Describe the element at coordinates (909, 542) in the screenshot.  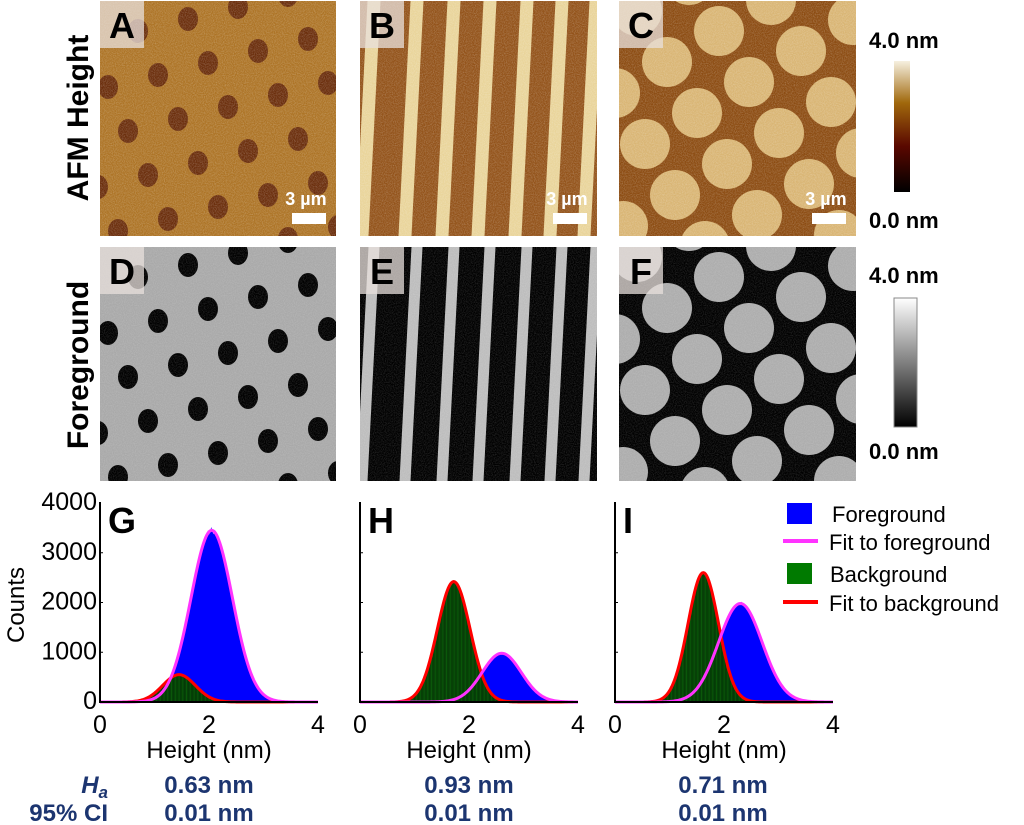
I see `legend-label-fit-foreground: Fit to foreground` at that location.